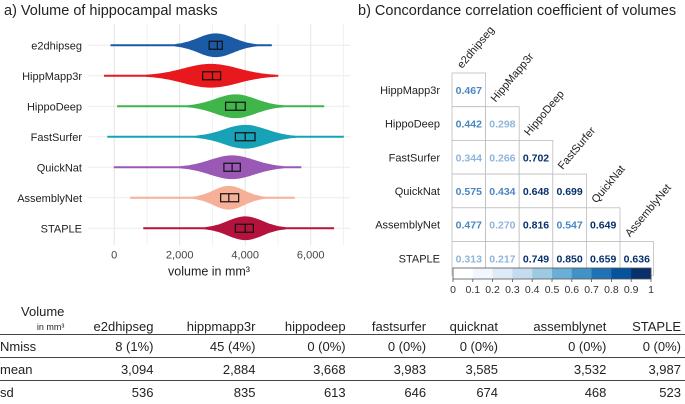  Describe the element at coordinates (61, 229) in the screenshot. I see `category-label: STAPLE` at that location.